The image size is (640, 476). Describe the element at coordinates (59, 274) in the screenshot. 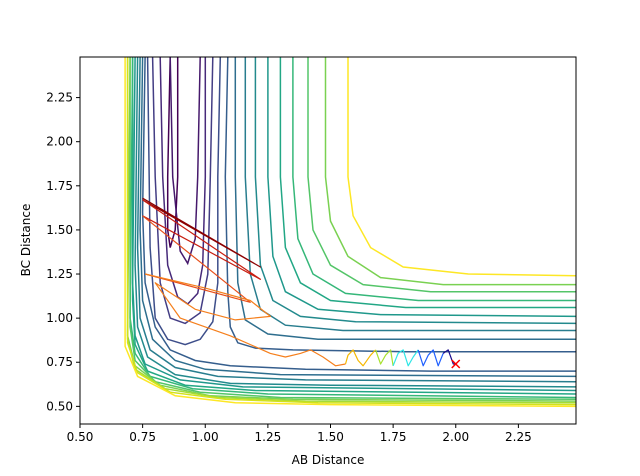

I see `y-tick-label: 1.25` at that location.